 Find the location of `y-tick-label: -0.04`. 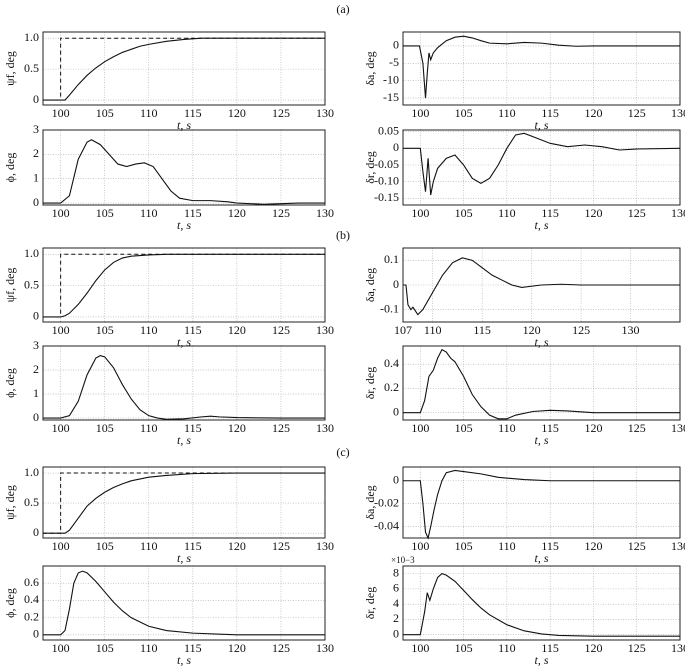

y-tick-label: -0.04 is located at coordinates (386, 525).